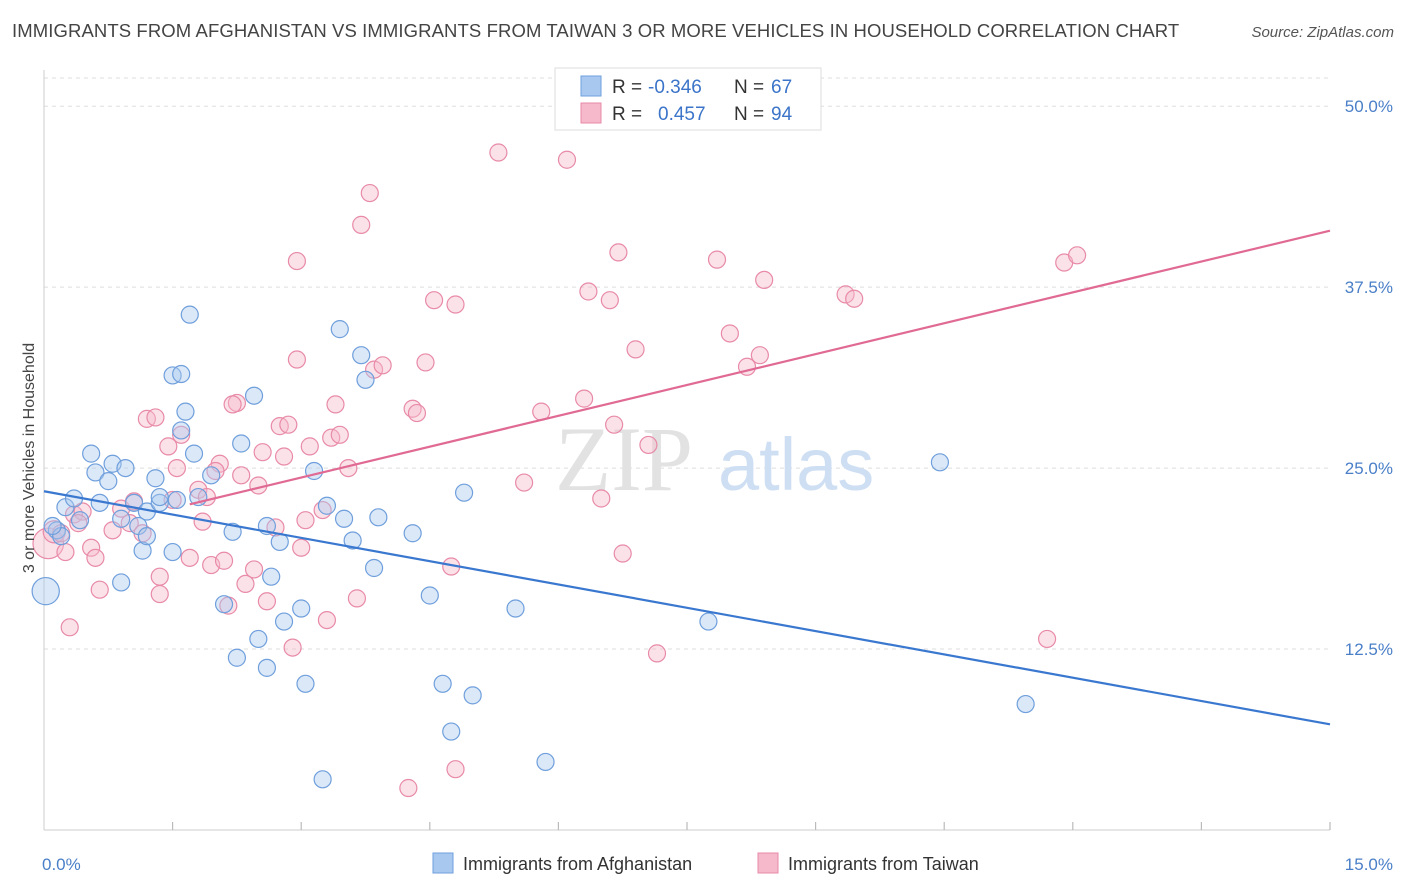  What do you see at coordinates (29, 458) in the screenshot?
I see `y-axis-label: 3 or more Vehicles in Household` at bounding box center [29, 458].